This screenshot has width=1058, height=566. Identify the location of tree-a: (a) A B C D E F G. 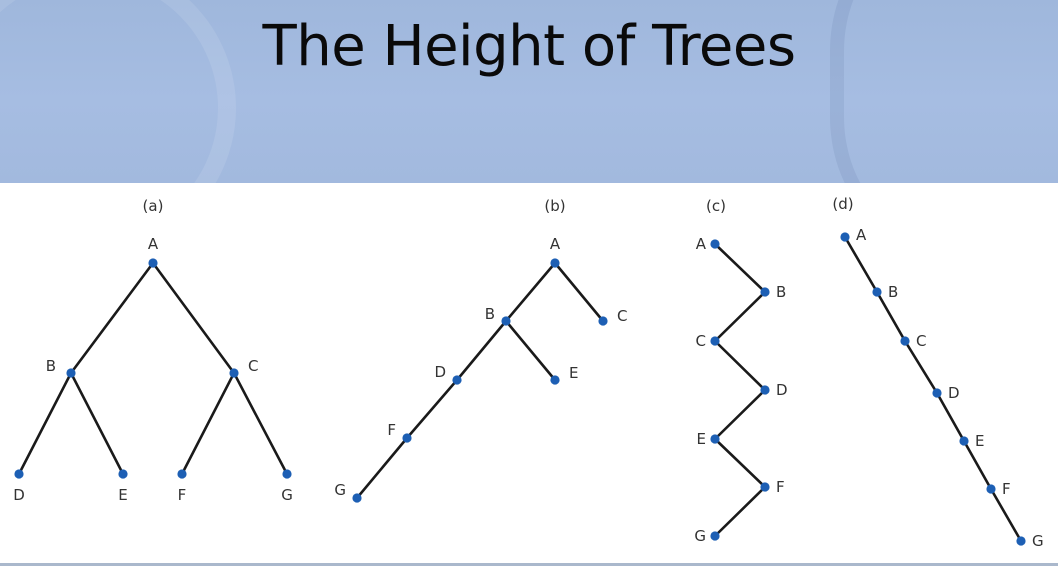
(153, 350).